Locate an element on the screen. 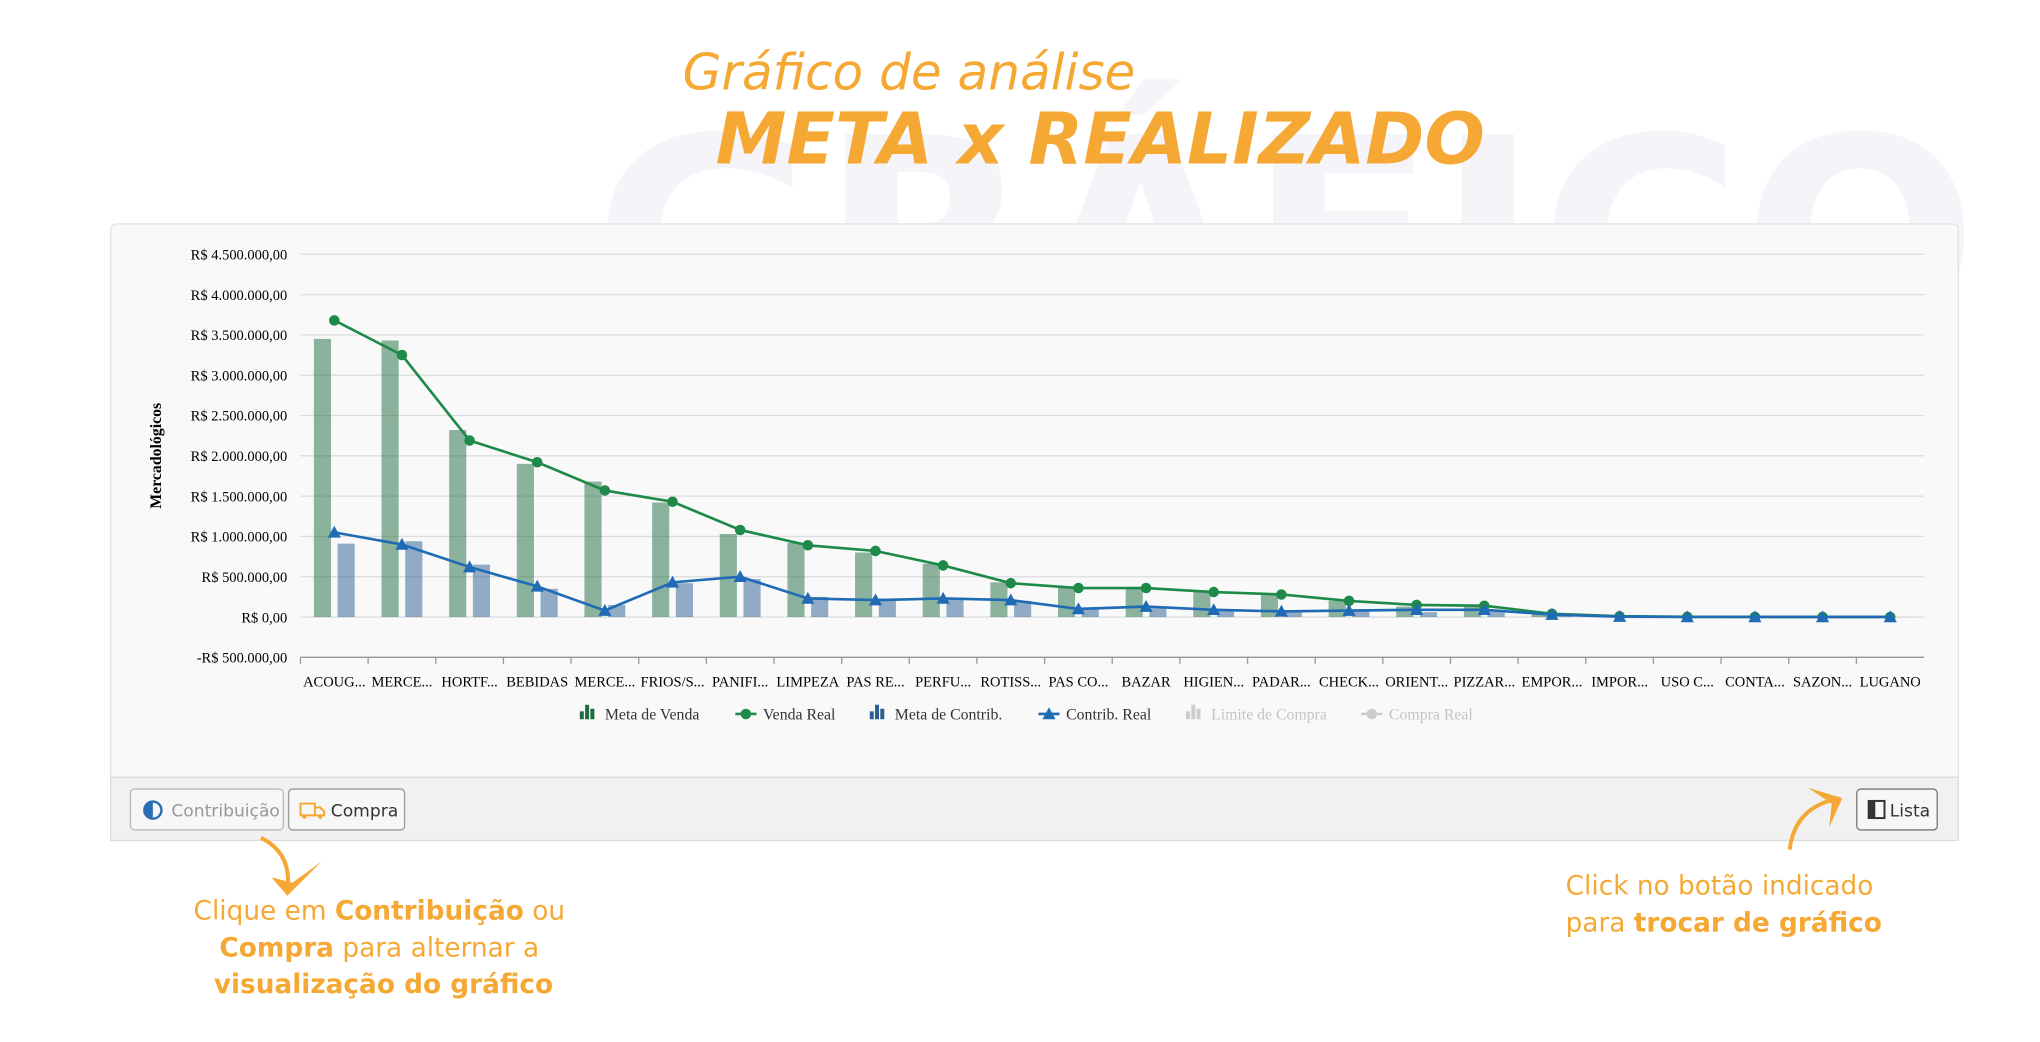  x-tick-label: LIMPEZA is located at coordinates (807, 682).